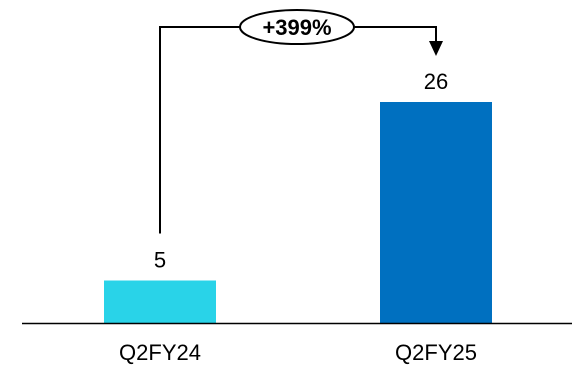 Image resolution: width=579 pixels, height=372 pixels. I want to click on data-label-q2fy24: 5, so click(160, 260).